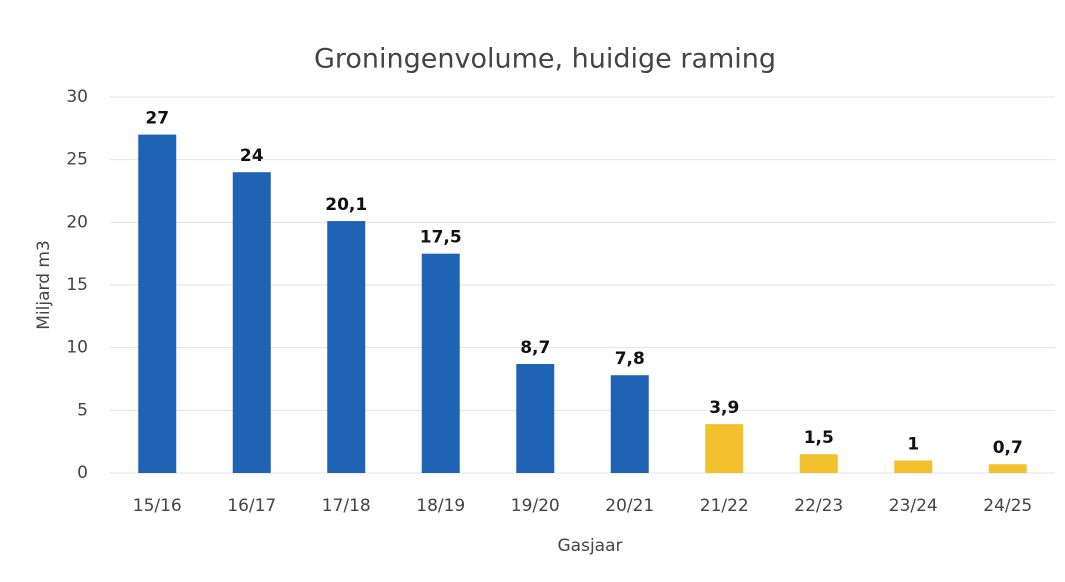 The width and height of the screenshot is (1065, 582). I want to click on y-tick-label: 5, so click(82, 410).